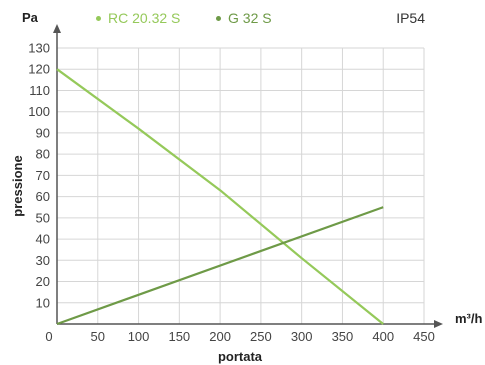 Image resolution: width=485 pixels, height=365 pixels. Describe the element at coordinates (343, 336) in the screenshot. I see `x-tick-label: 350` at that location.